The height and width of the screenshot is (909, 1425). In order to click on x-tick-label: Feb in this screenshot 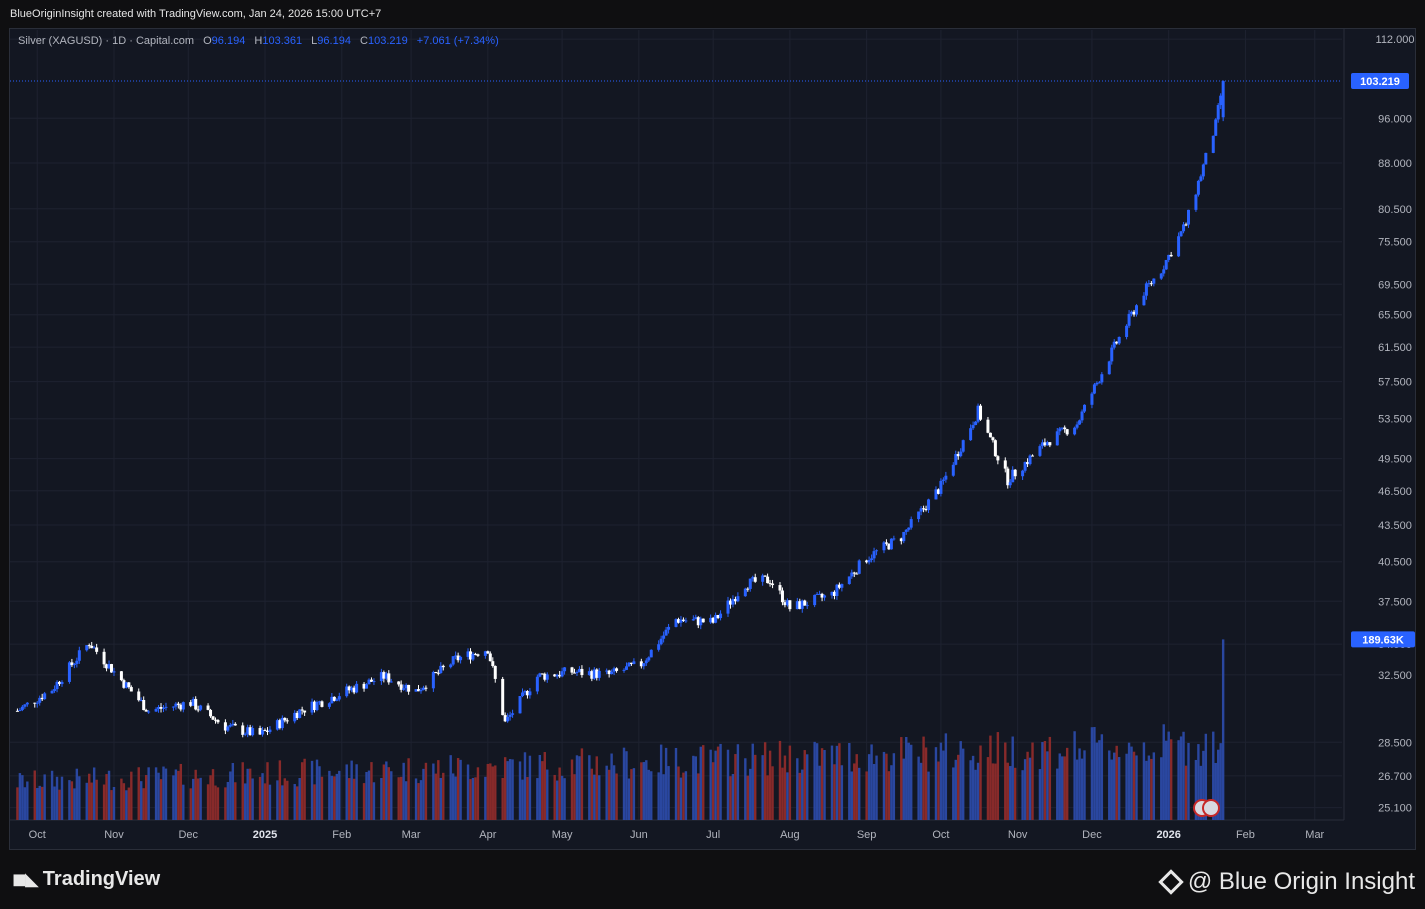, I will do `click(1245, 835)`.